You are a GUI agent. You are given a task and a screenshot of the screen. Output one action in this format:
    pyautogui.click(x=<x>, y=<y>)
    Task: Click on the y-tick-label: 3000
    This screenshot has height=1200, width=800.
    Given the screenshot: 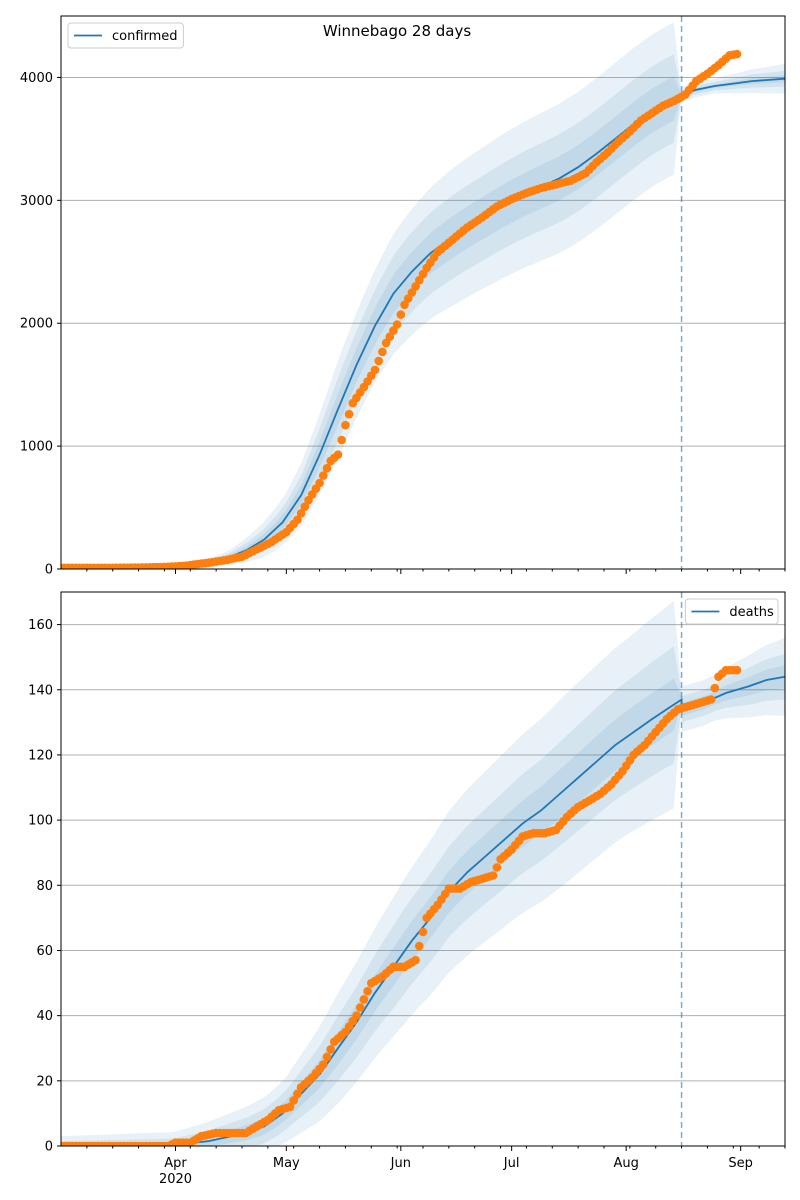 What is the action you would take?
    pyautogui.click(x=36, y=201)
    